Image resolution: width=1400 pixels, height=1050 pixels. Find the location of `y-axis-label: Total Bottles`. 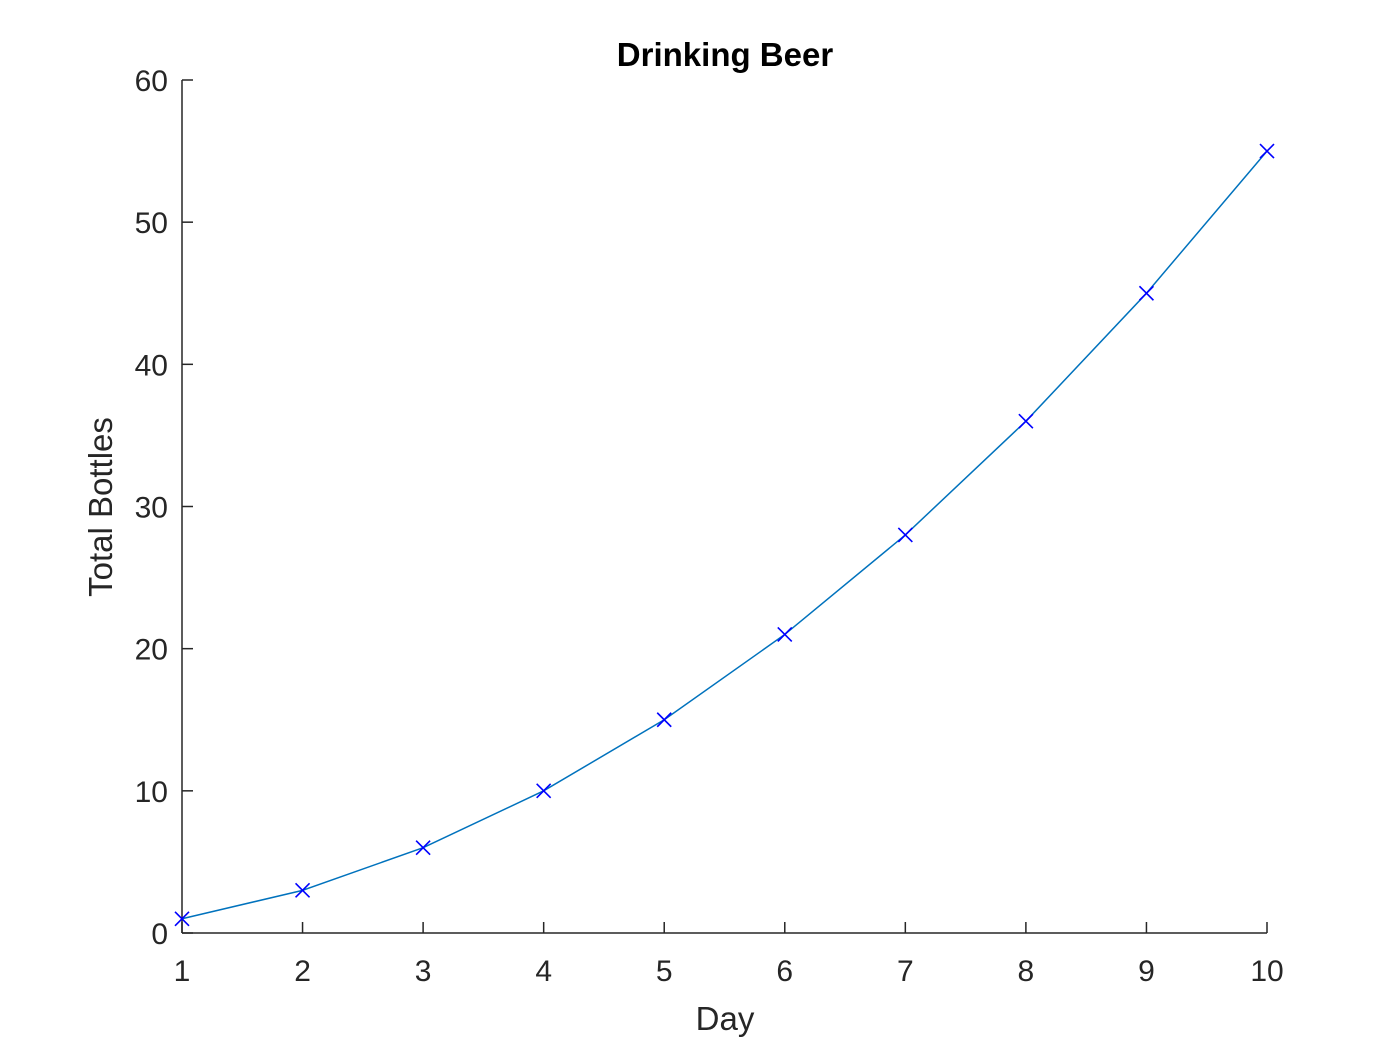

y-axis-label: Total Bottles is located at coordinates (100, 507).